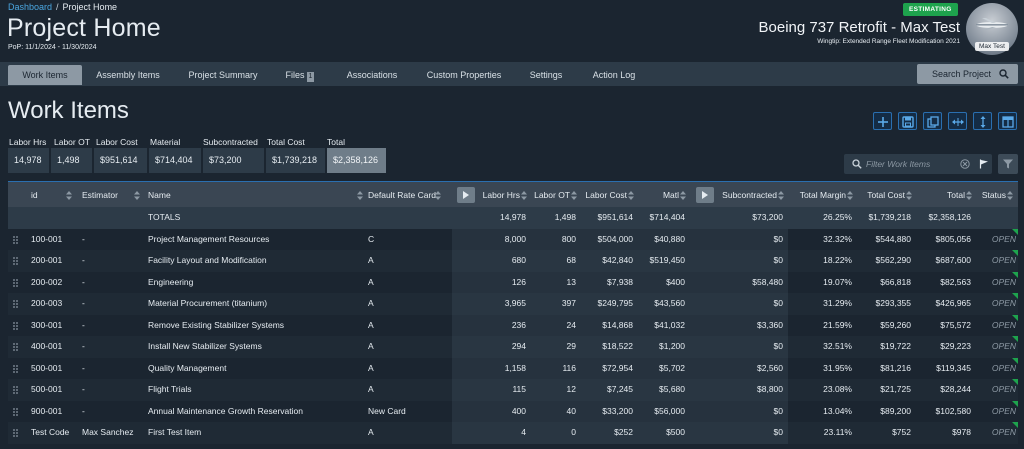  I want to click on expand-labor-columns-button, so click(466, 195).